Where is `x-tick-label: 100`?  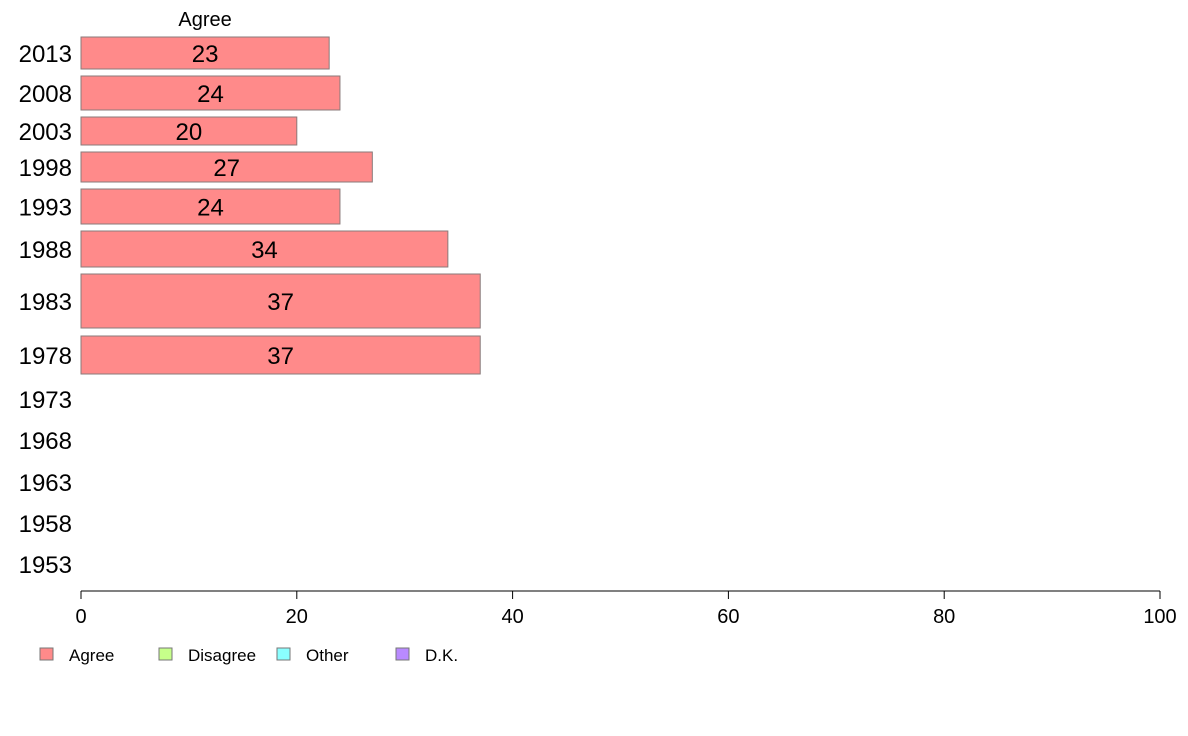
x-tick-label: 100 is located at coordinates (1159, 617).